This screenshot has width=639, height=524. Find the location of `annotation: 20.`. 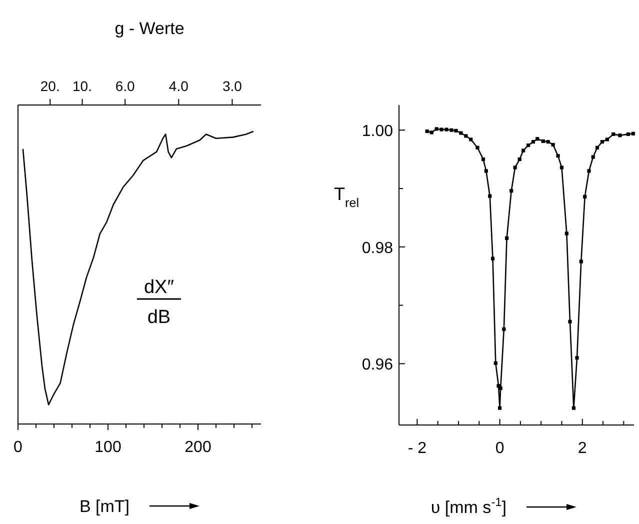

annotation: 20. is located at coordinates (50, 86).